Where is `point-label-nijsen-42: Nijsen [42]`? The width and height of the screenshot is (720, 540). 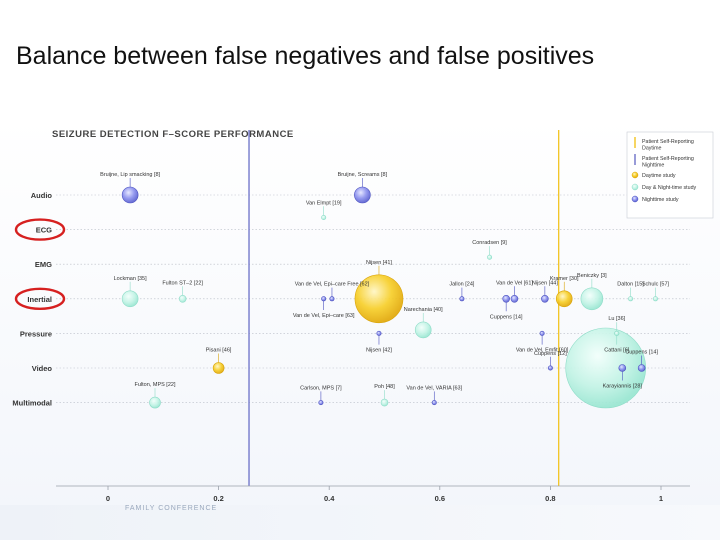 point-label-nijsen-42: Nijsen [42] is located at coordinates (379, 351).